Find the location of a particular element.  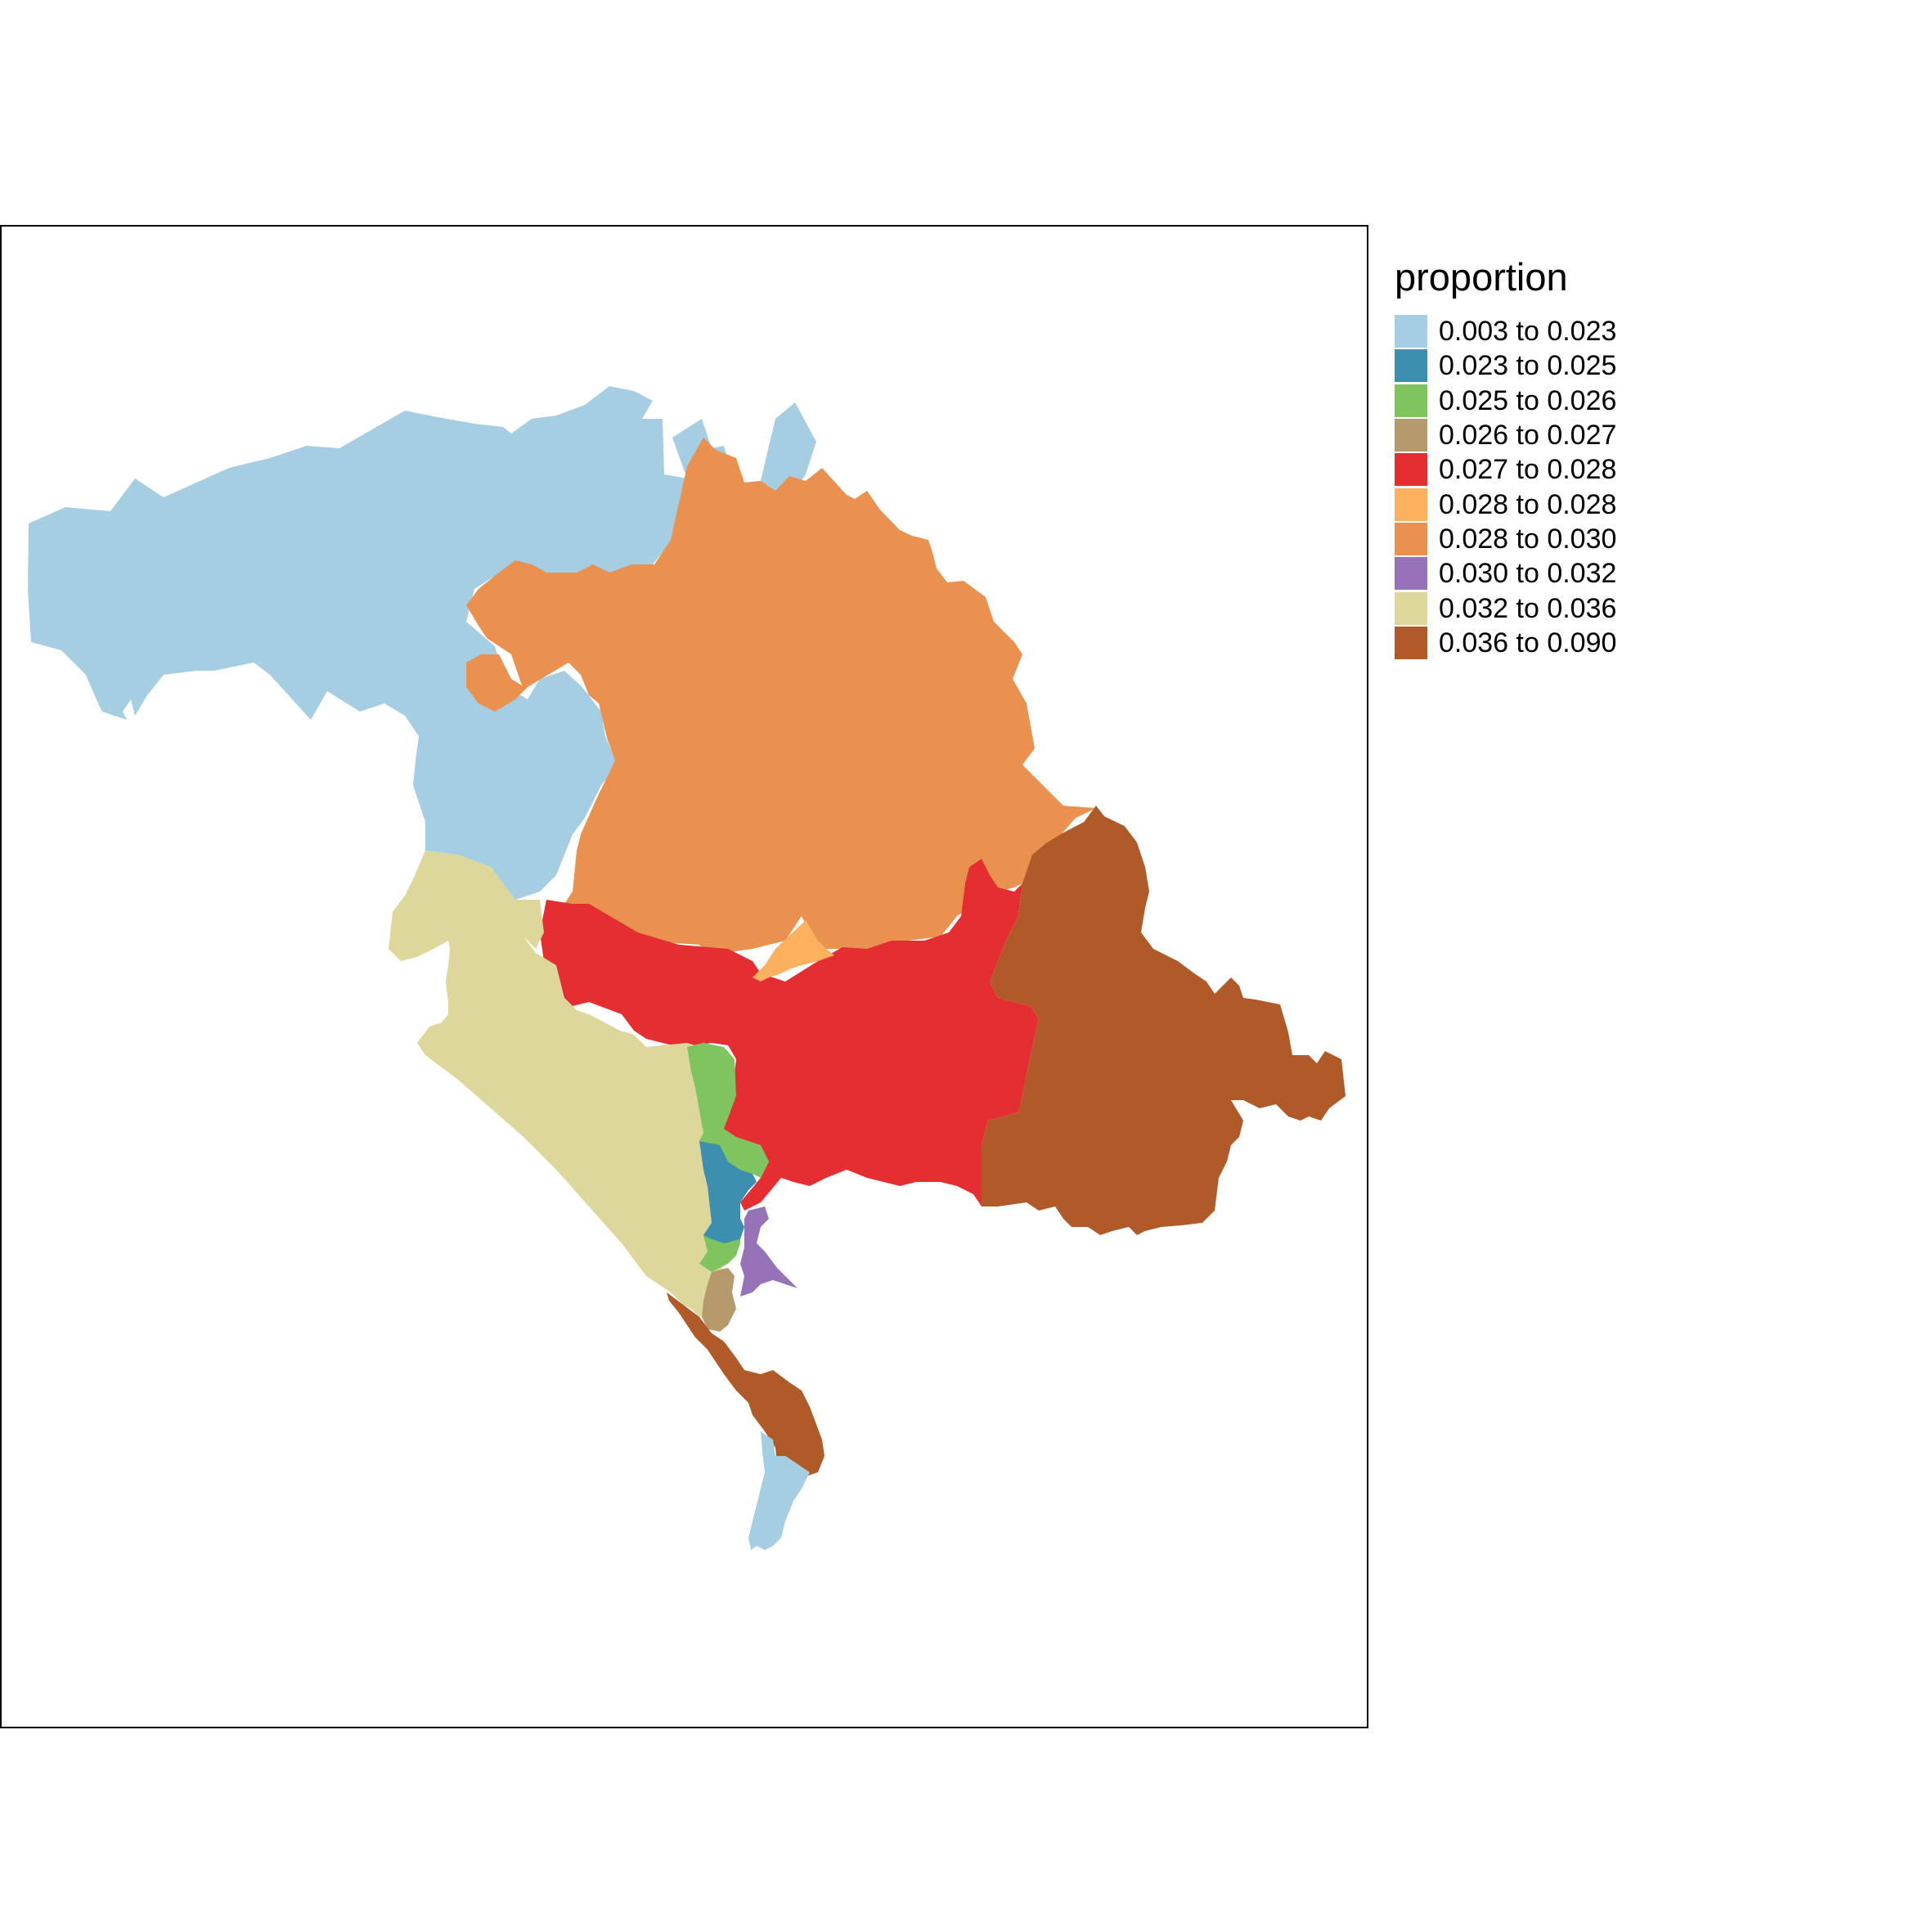

region-north-central is located at coordinates (781, 698).